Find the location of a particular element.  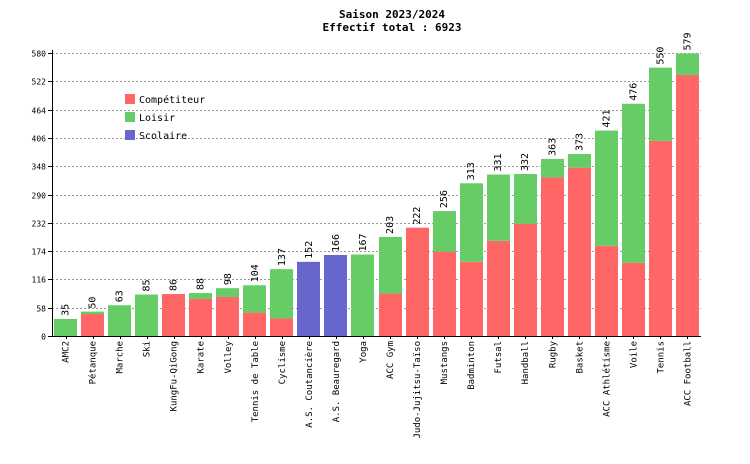

bar-total-label: 166 is located at coordinates (336, 243).